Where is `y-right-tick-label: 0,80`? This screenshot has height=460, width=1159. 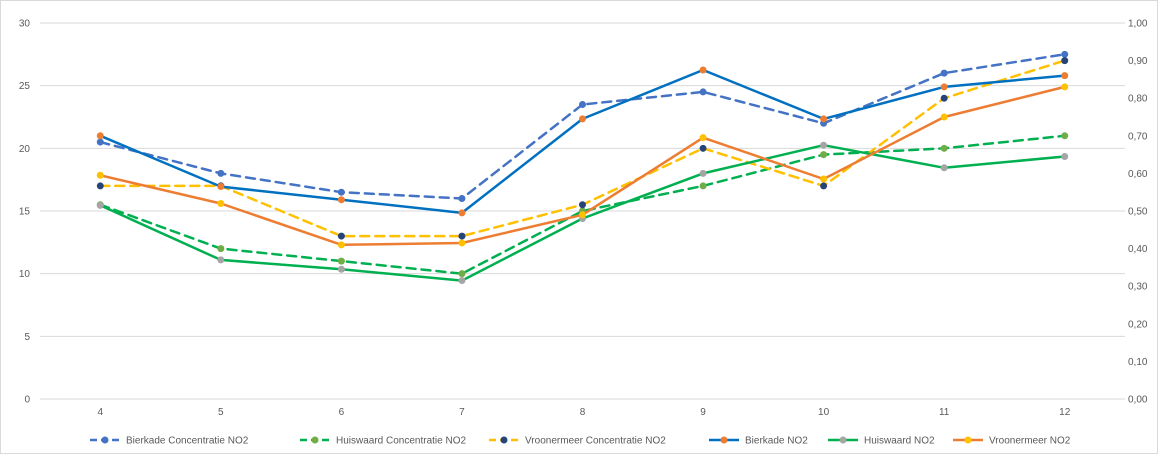 y-right-tick-label: 0,80 is located at coordinates (1138, 99).